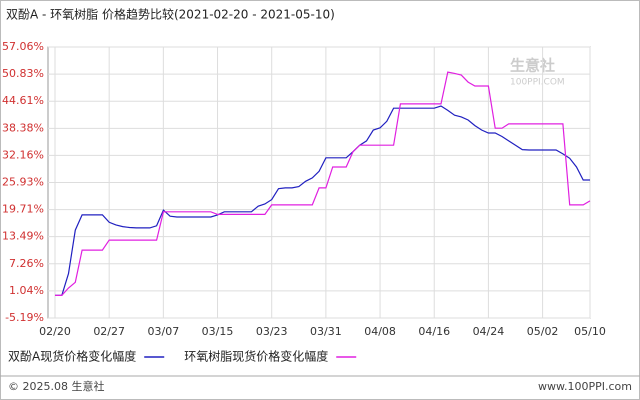  What do you see at coordinates (23, 236) in the screenshot?
I see `y-tick-label: 13.49%` at bounding box center [23, 236].